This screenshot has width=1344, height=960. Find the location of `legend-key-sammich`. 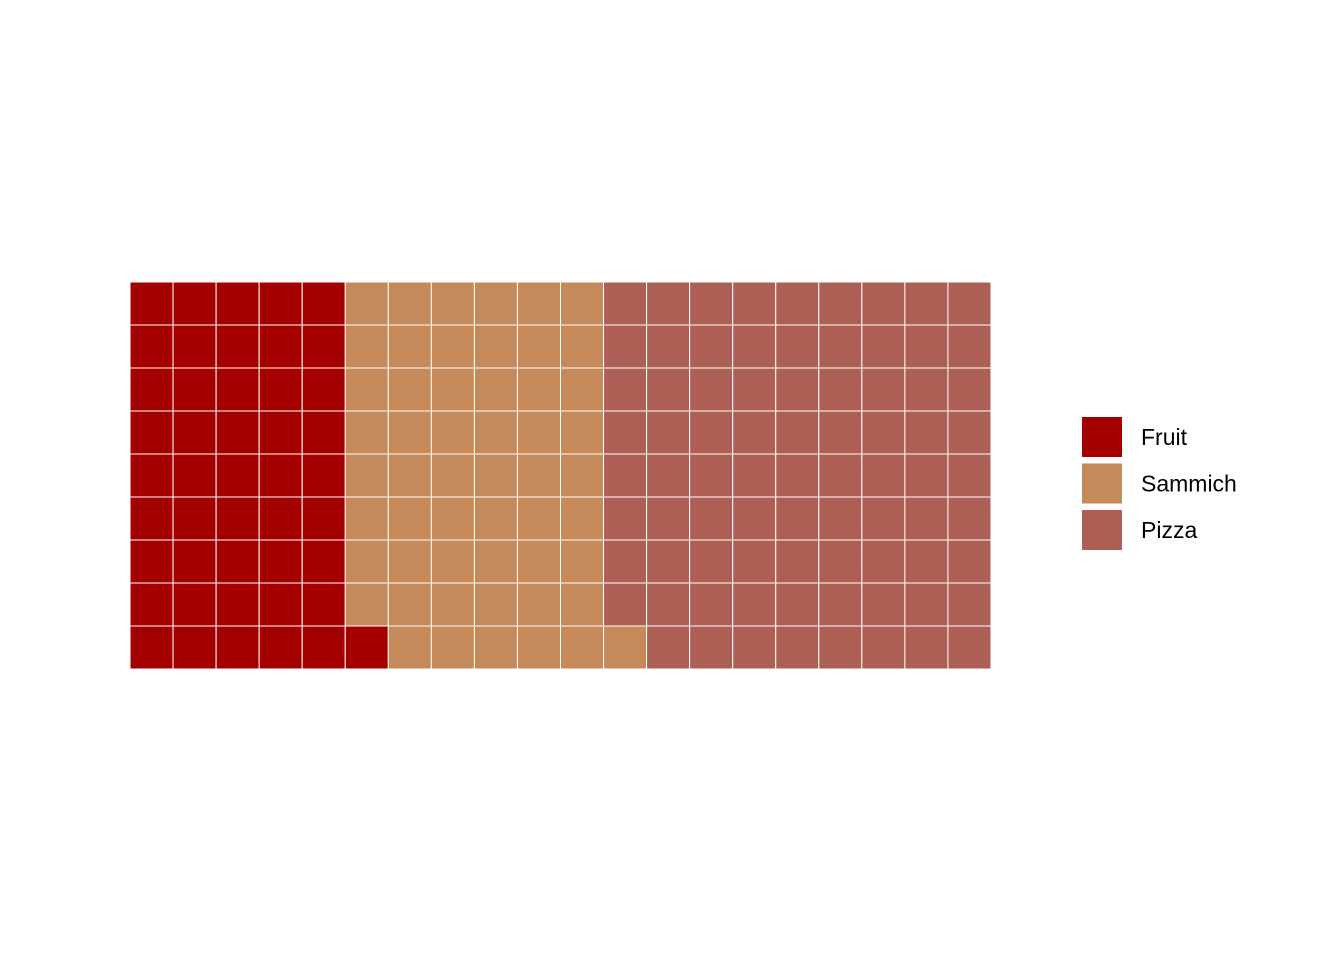

legend-key-sammich is located at coordinates (1102, 483).